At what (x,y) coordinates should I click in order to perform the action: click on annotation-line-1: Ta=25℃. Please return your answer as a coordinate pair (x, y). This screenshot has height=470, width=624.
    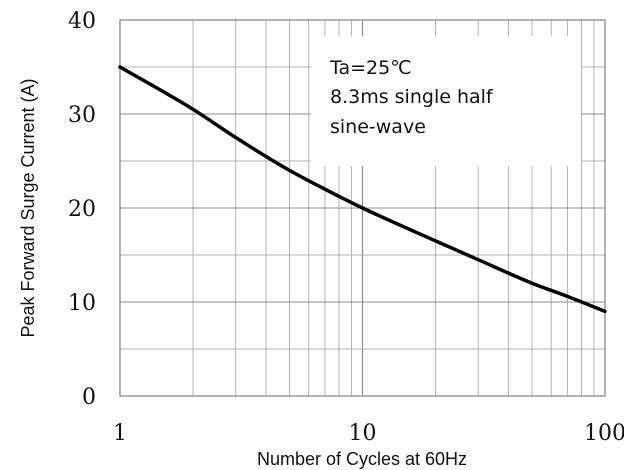
    Looking at the image, I should click on (370, 68).